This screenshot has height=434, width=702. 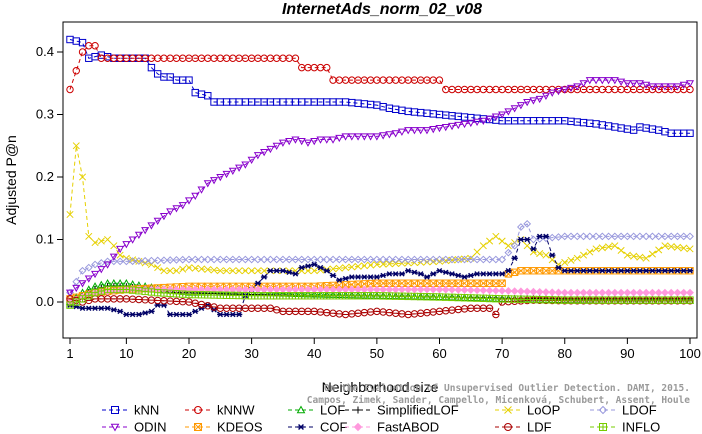 I want to click on x-tick-label: 100, so click(x=690, y=353).